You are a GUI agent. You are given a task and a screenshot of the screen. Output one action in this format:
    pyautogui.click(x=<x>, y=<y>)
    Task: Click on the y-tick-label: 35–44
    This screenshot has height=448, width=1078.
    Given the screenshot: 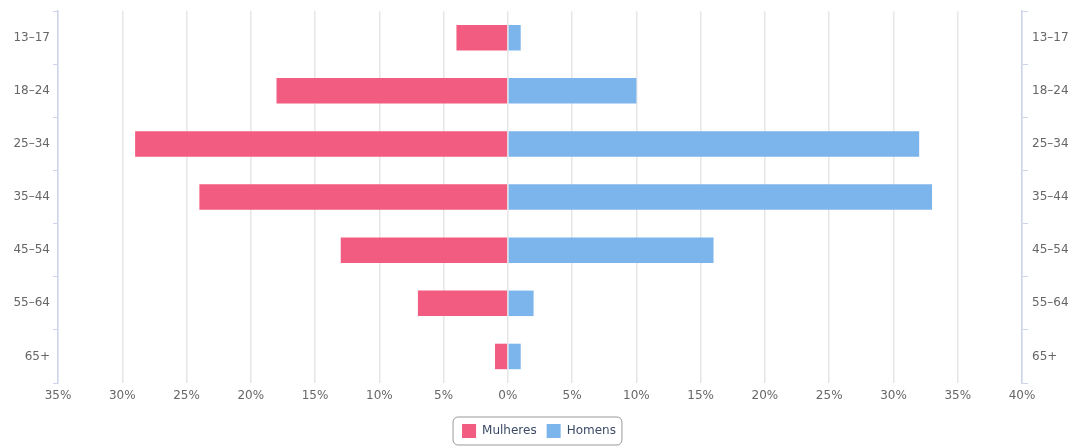 What is the action you would take?
    pyautogui.click(x=31, y=196)
    